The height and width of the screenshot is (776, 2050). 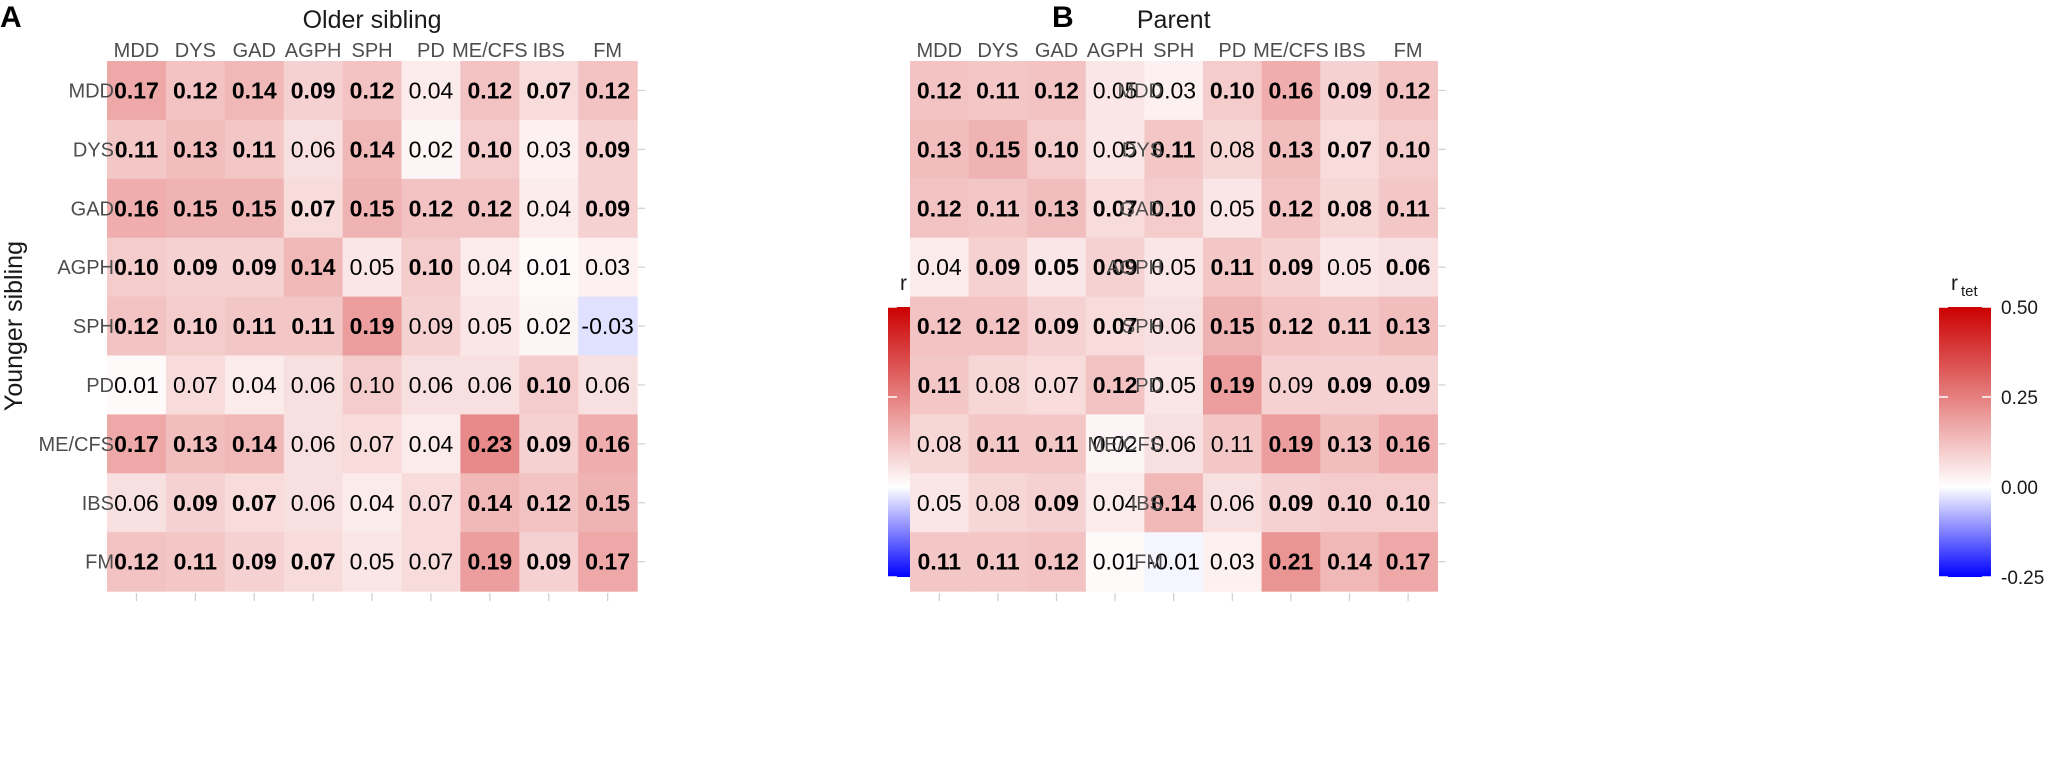 What do you see at coordinates (1965, 442) in the screenshot?
I see `legend-colorbar` at bounding box center [1965, 442].